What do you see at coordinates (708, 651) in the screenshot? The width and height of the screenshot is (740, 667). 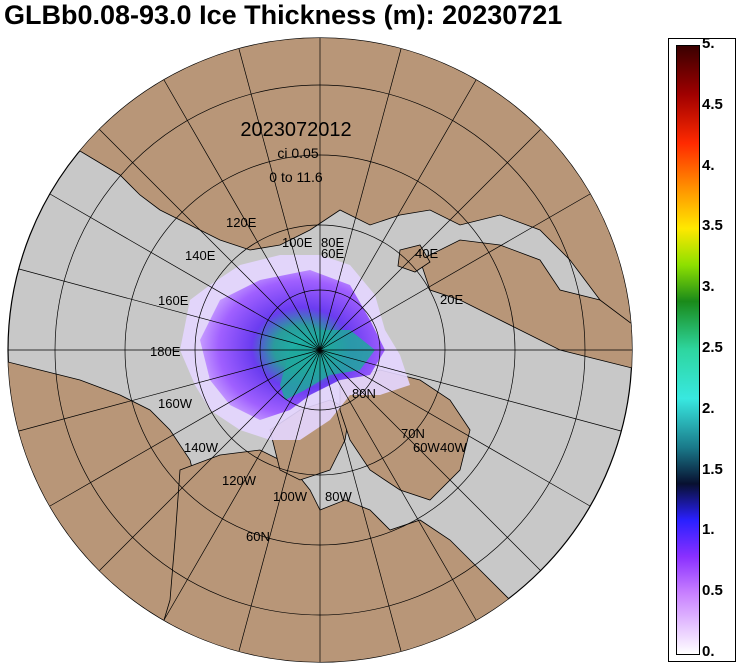 I see `colorbar-tick-label: 0.` at bounding box center [708, 651].